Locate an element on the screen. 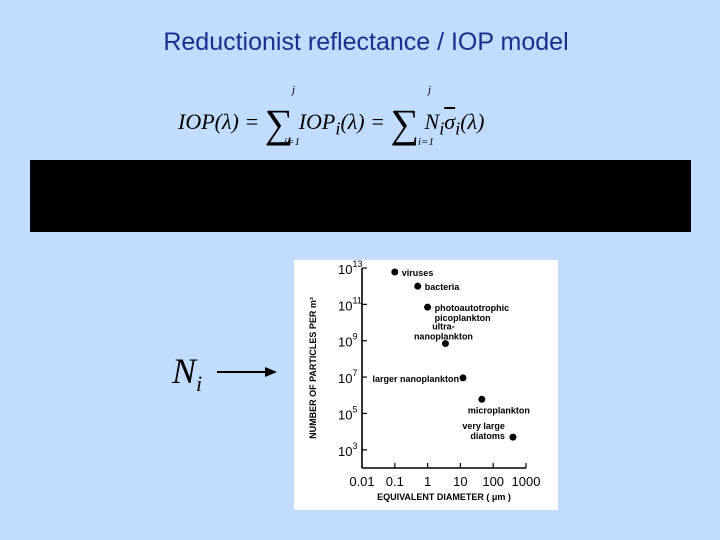  y-tick-label-3: 10⁷ is located at coordinates (347, 377).